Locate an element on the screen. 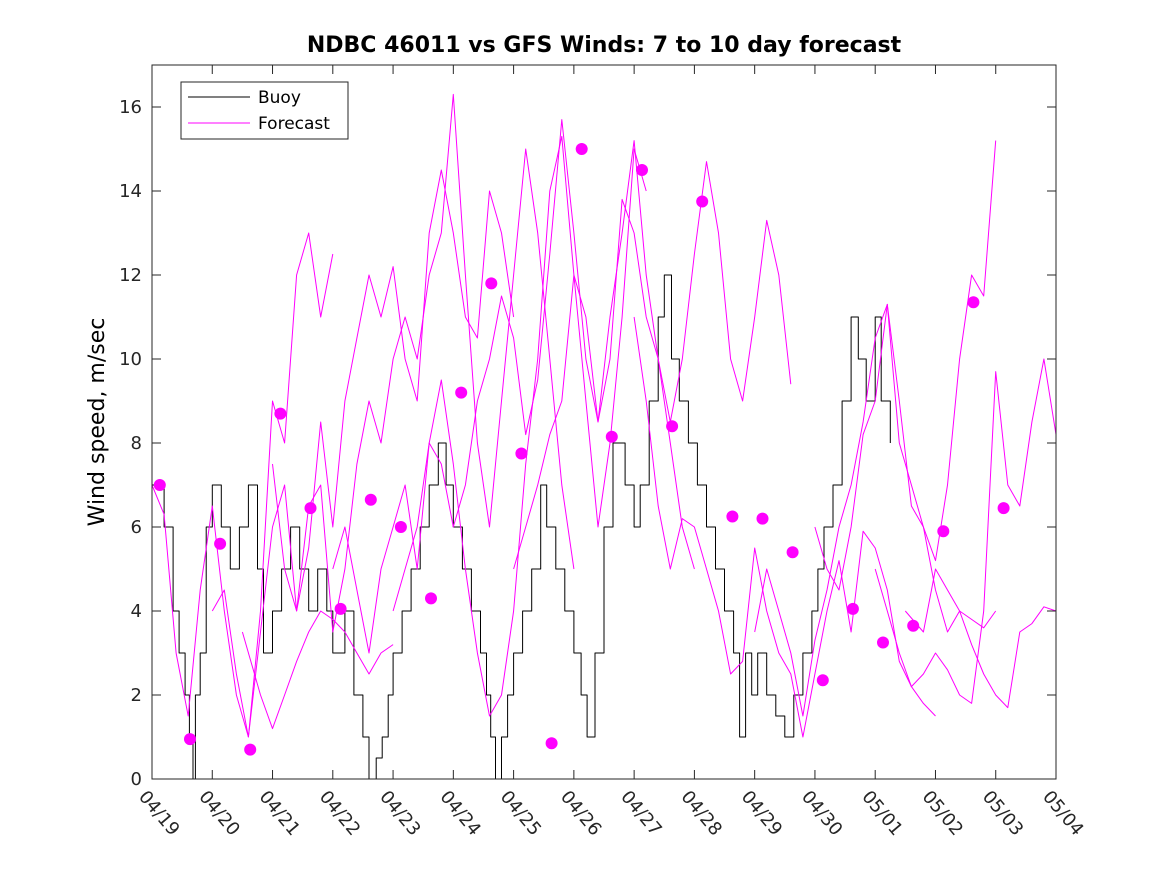 This screenshot has height=875, width=1167. y-tick-label: 16 is located at coordinates (130, 107).